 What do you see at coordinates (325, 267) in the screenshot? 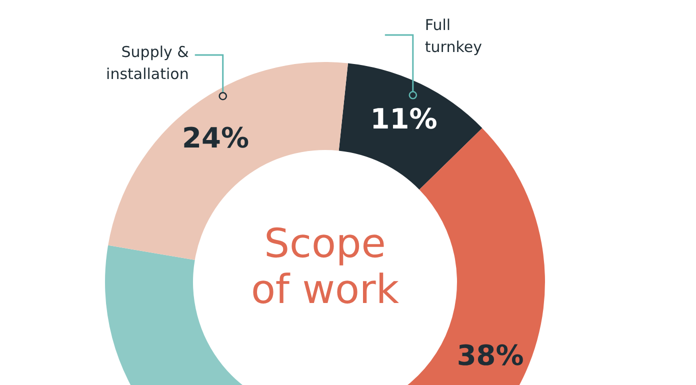
I see `text: Scope of work` at bounding box center [325, 267].